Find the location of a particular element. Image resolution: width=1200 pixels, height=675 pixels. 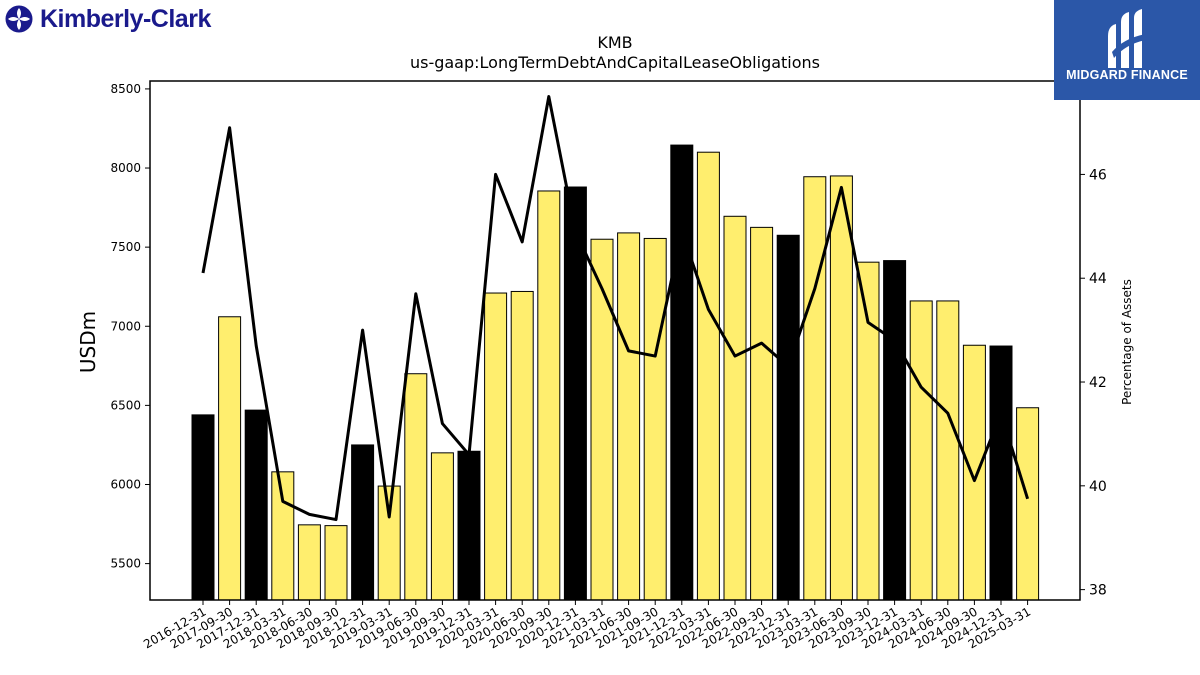

y2-tick-label: 44 is located at coordinates (1098, 279).